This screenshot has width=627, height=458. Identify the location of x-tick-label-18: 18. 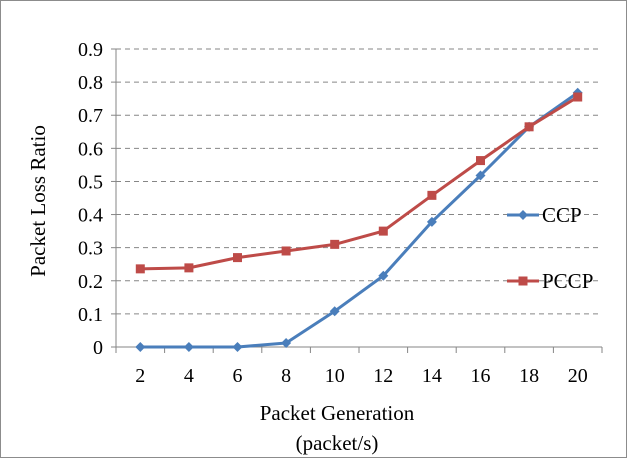
(529, 376).